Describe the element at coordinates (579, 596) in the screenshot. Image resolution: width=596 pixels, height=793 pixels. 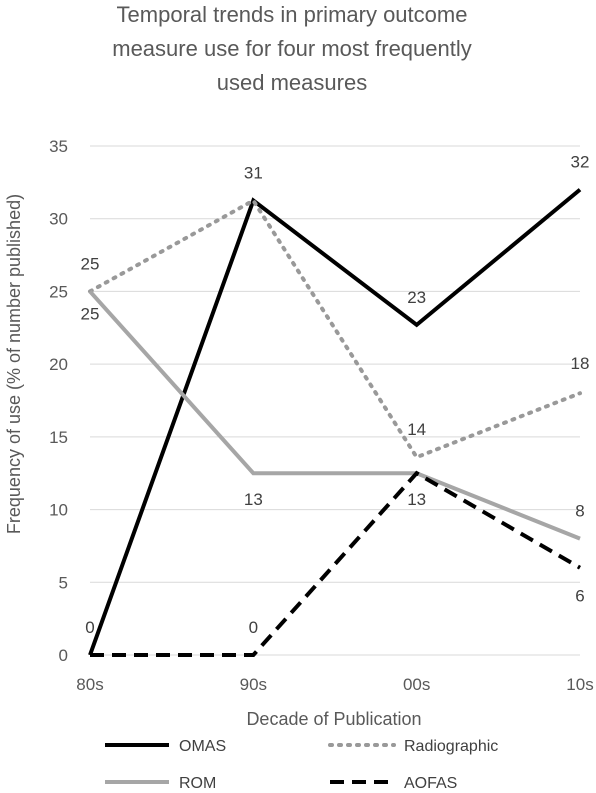
I see `data-label-aofas-10s: 6` at that location.